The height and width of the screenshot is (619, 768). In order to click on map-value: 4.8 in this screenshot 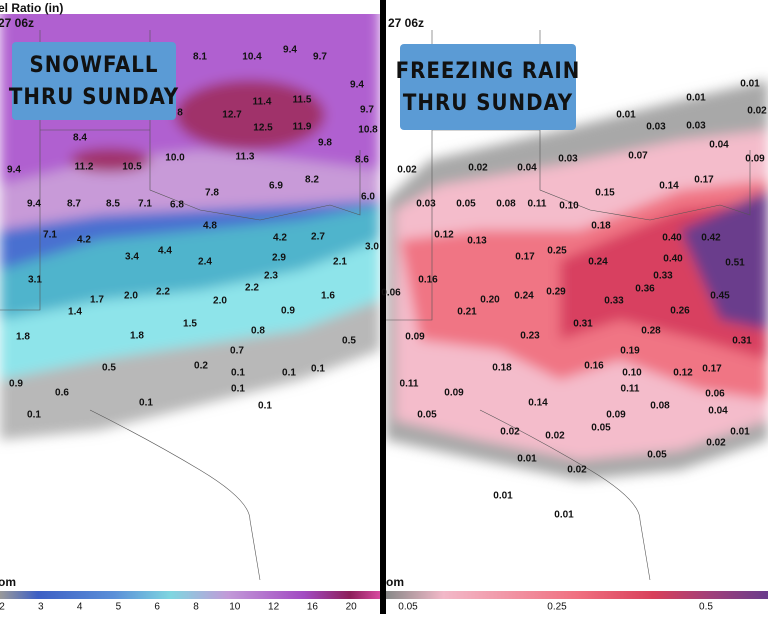, I will do `click(210, 226)`.